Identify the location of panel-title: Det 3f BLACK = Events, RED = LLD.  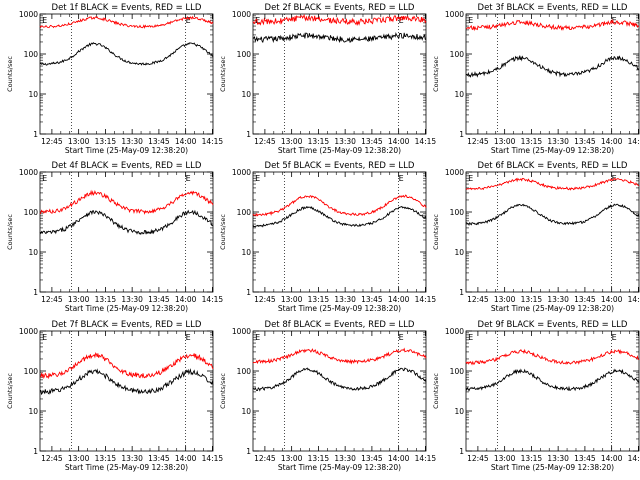
(553, 8).